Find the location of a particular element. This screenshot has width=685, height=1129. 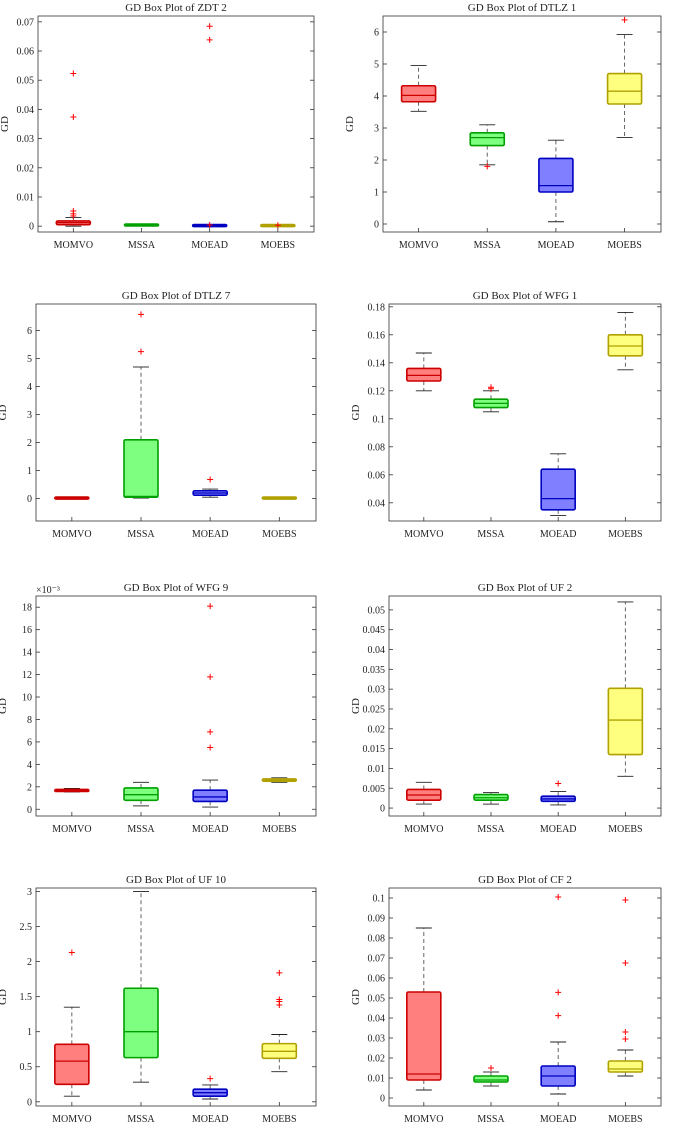

y-axis-exponent: ×10⁻³ is located at coordinates (48, 590).